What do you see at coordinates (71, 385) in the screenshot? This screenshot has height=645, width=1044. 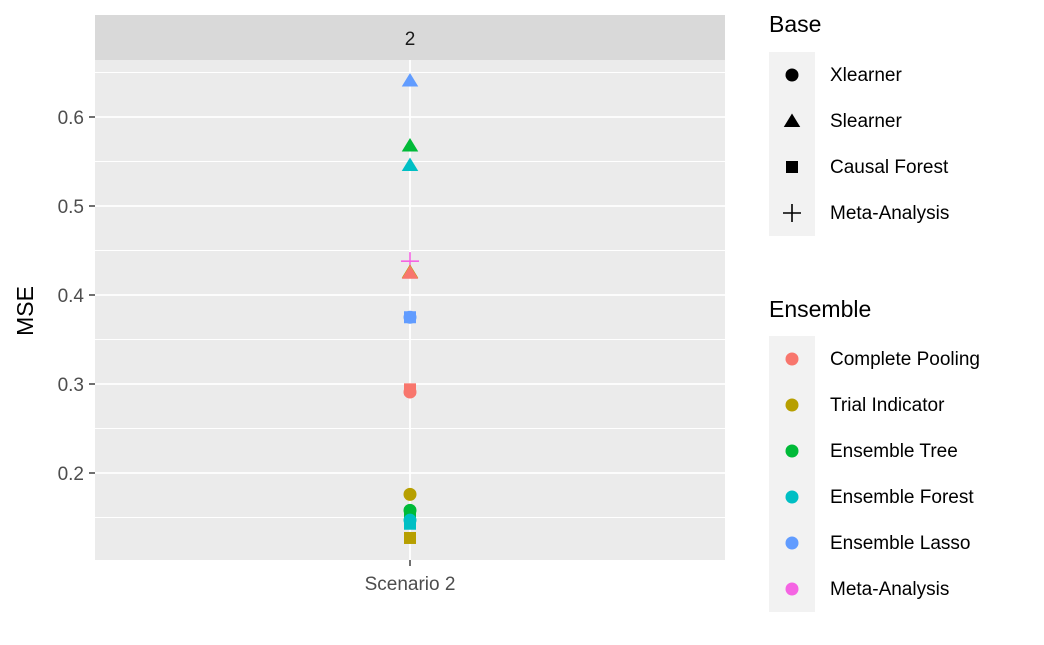 I see `y-tick-label: 0.3` at bounding box center [71, 385].